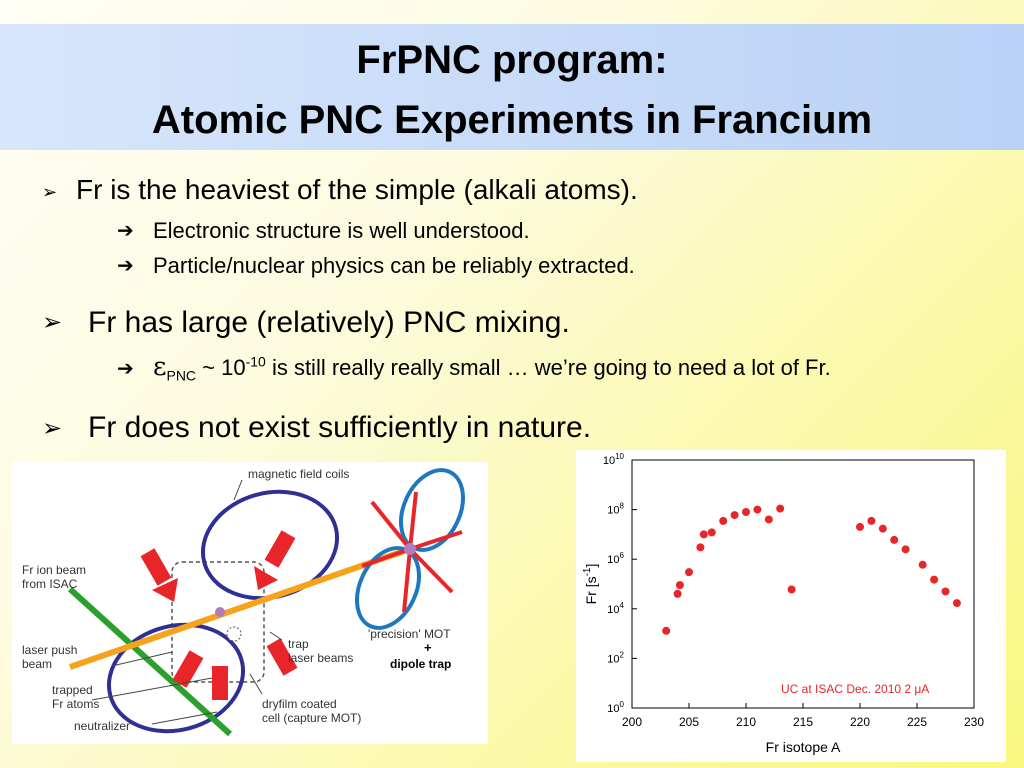 The image size is (1024, 768). Describe the element at coordinates (620, 583) in the screenshot. I see `y-axis-ticks: 10¹⁰ 10⁸ 10⁶ 10⁴ 10² 10⁰` at that location.